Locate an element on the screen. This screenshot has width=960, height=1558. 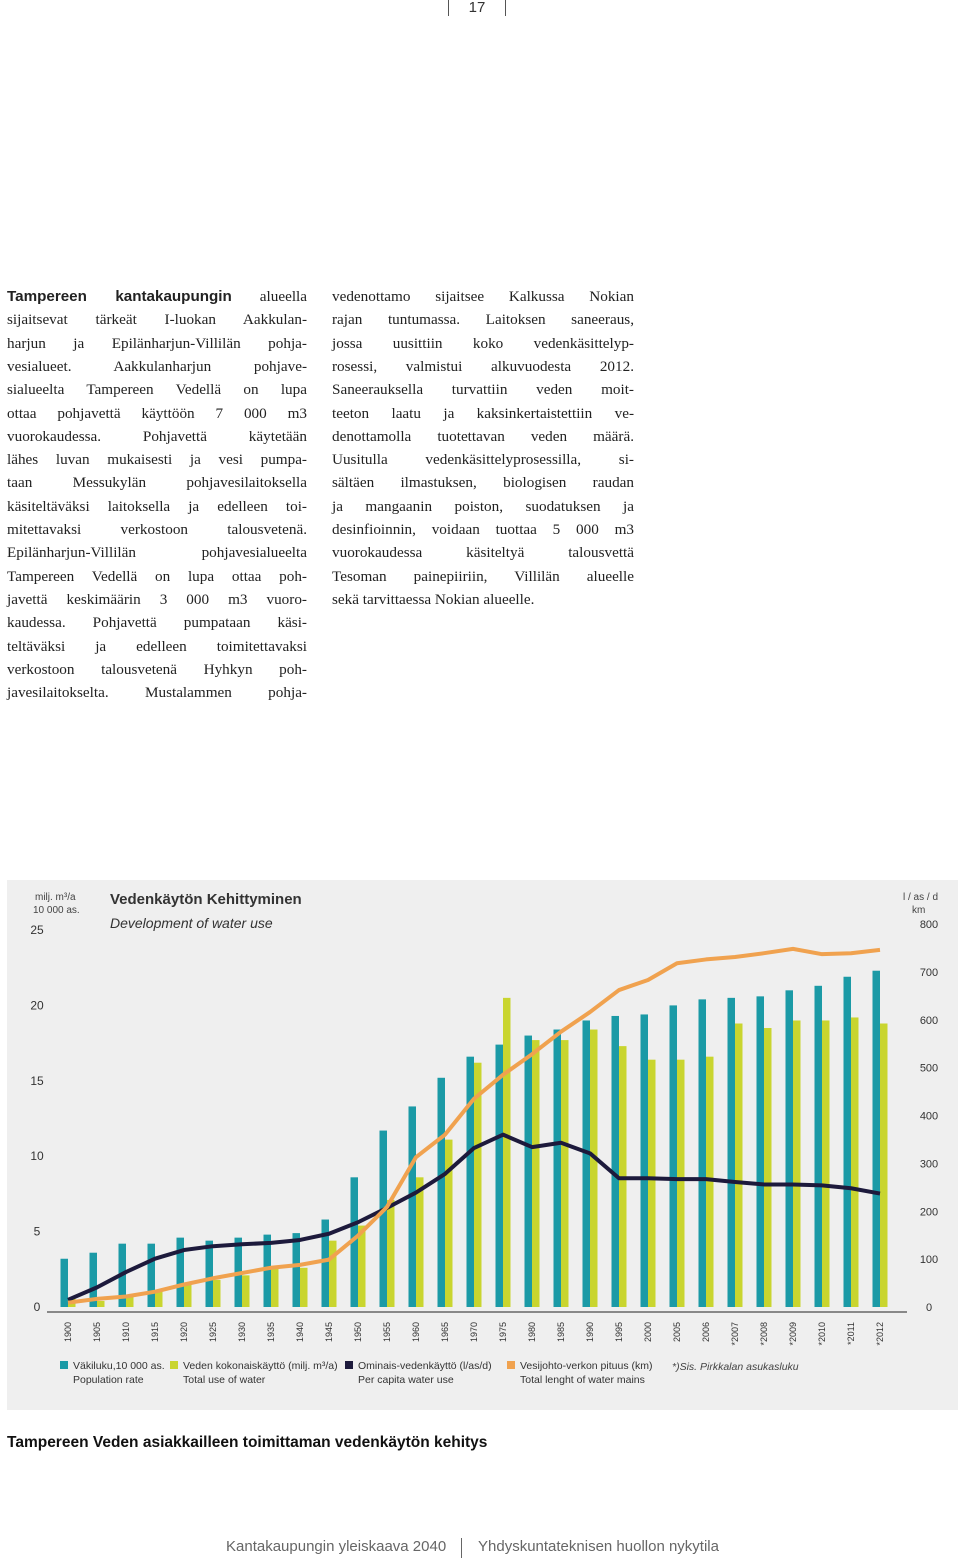
x-tick-label: 1970 is located at coordinates (474, 1332).